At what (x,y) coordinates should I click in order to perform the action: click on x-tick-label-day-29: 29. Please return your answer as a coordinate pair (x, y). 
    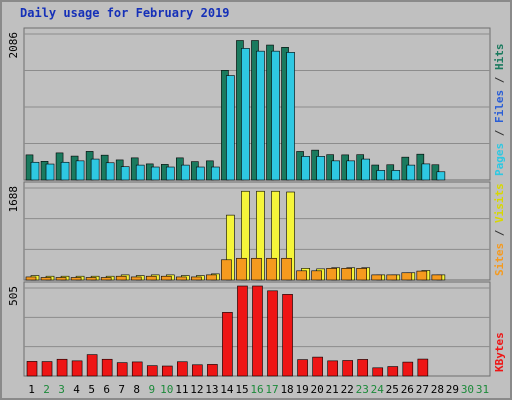
    Looking at the image, I should click on (452, 389).